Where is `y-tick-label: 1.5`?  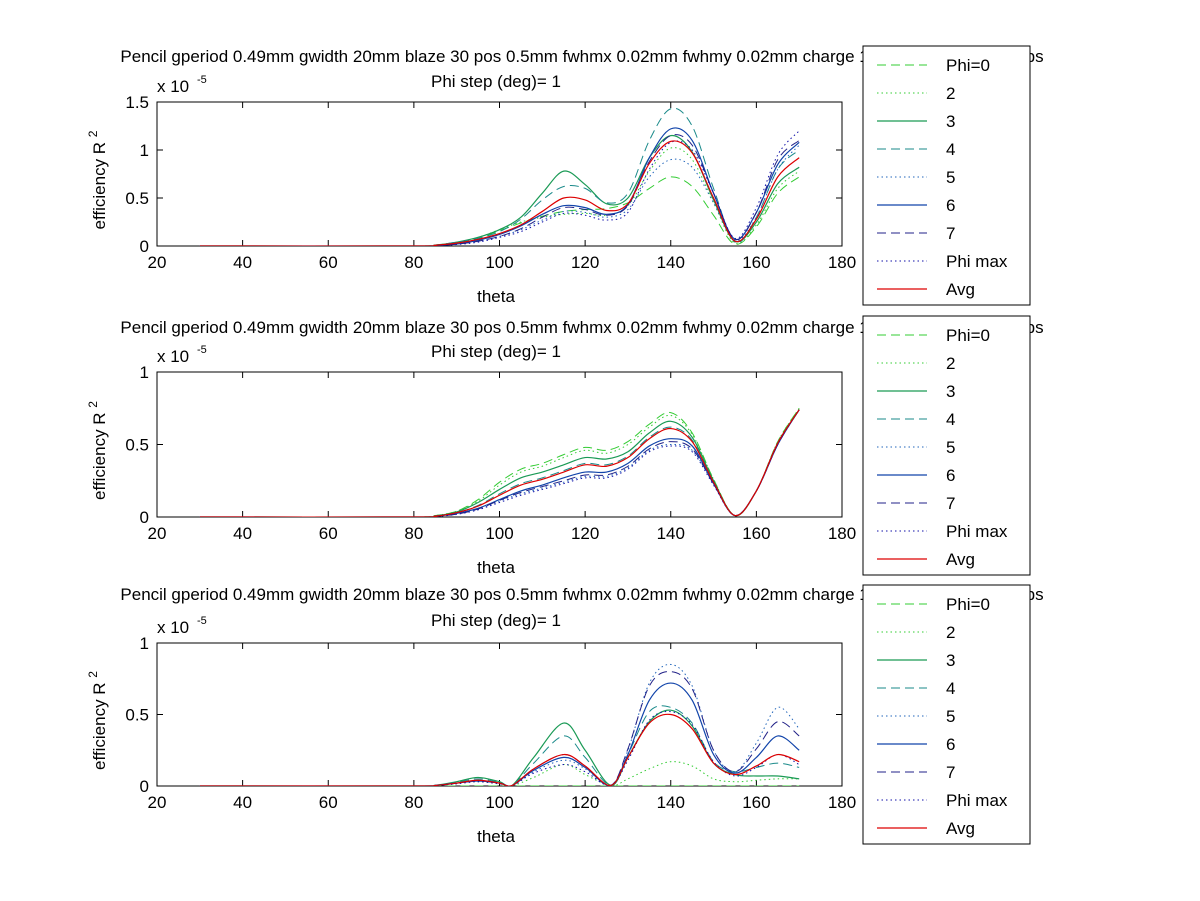
y-tick-label: 1.5 is located at coordinates (137, 102).